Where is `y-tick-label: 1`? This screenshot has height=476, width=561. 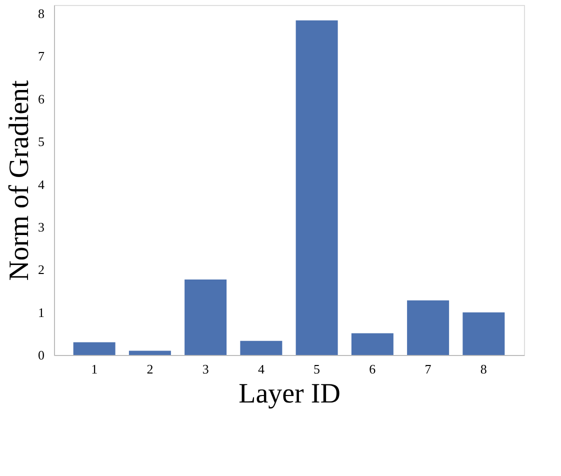
y-tick-label: 1 is located at coordinates (41, 312).